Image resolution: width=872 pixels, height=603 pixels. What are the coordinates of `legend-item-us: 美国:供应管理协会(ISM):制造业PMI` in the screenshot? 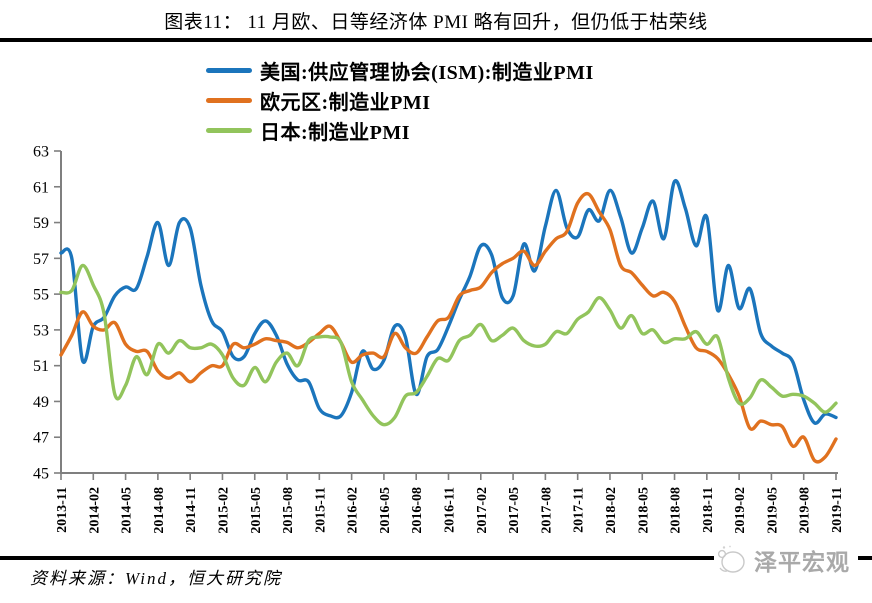 It's located at (400, 70).